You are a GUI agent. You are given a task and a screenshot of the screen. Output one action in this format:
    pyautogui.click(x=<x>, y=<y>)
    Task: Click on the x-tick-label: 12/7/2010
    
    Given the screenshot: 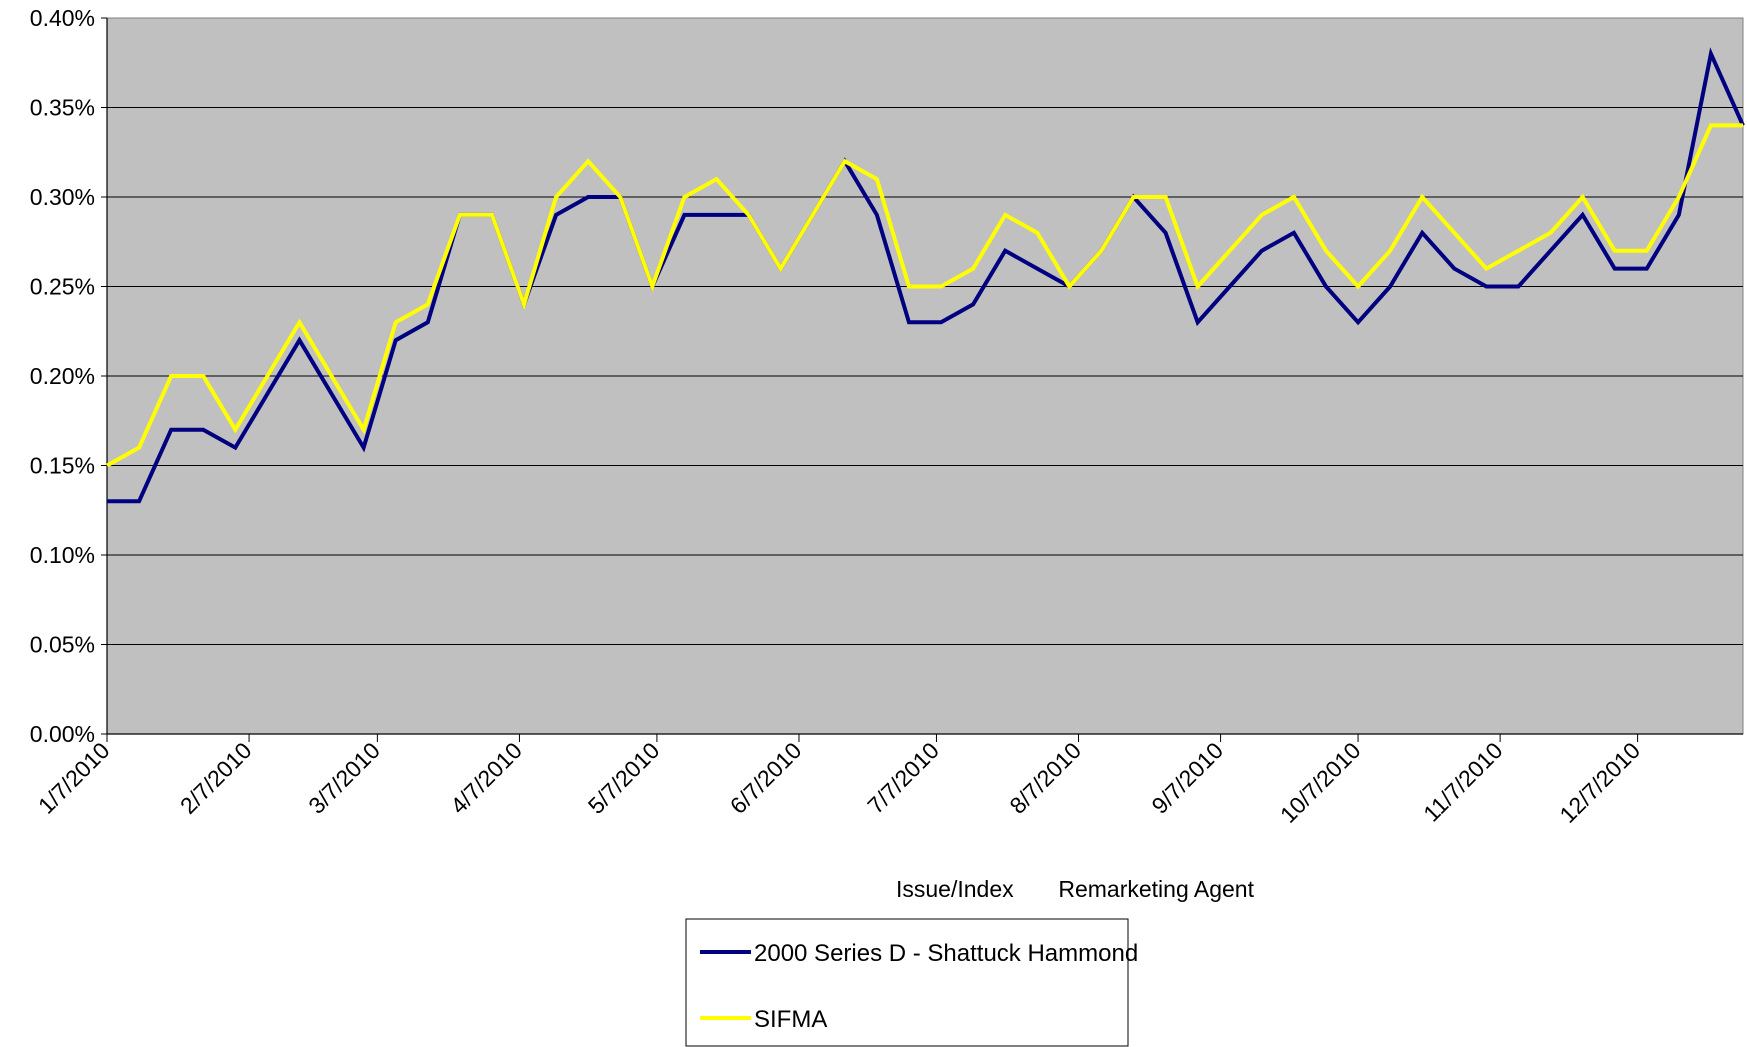 What is the action you would take?
    pyautogui.click(x=1599, y=782)
    